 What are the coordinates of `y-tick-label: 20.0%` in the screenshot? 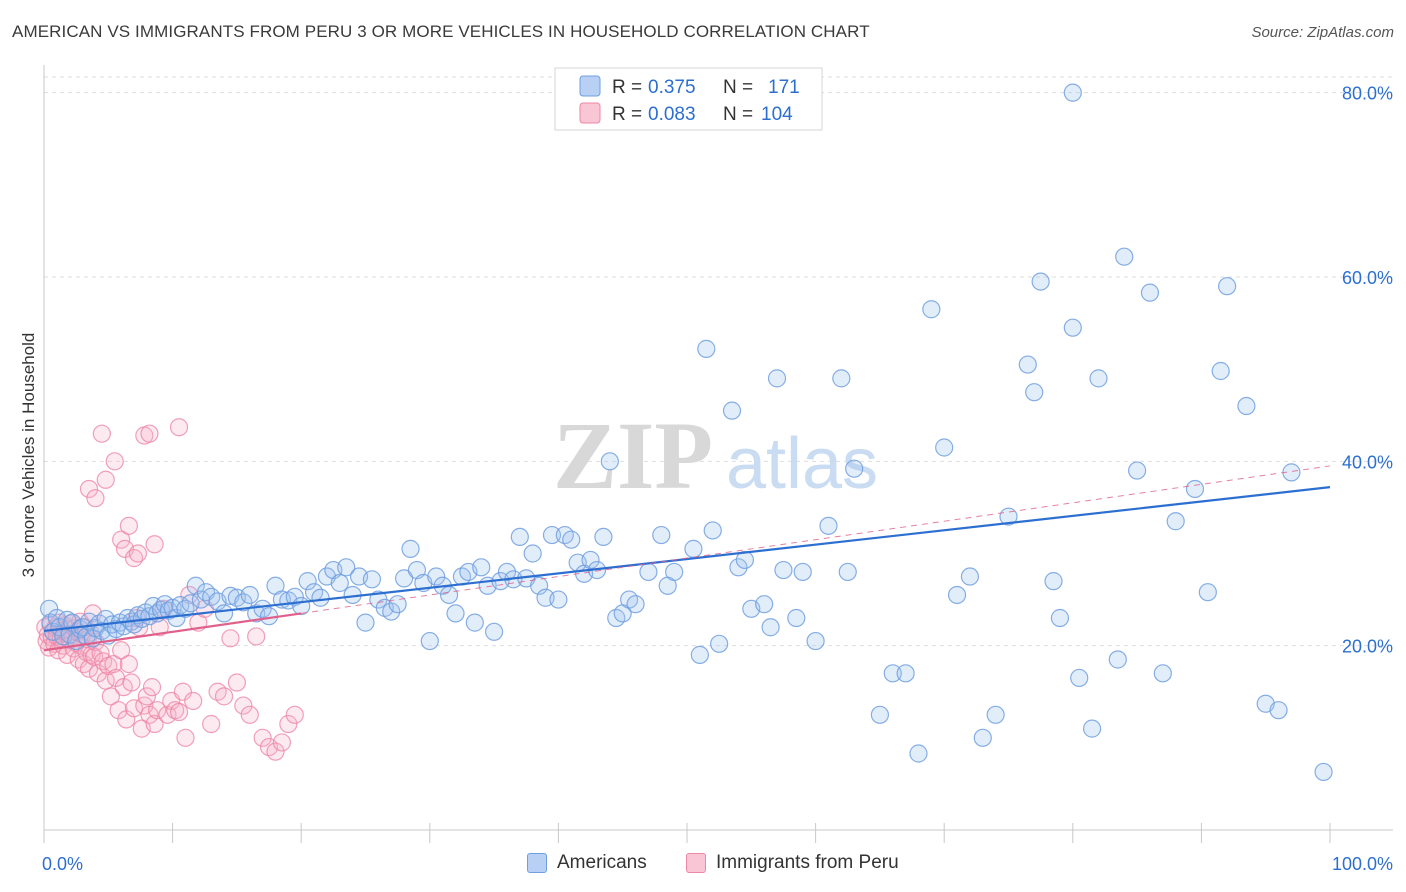 It's located at (1367, 647).